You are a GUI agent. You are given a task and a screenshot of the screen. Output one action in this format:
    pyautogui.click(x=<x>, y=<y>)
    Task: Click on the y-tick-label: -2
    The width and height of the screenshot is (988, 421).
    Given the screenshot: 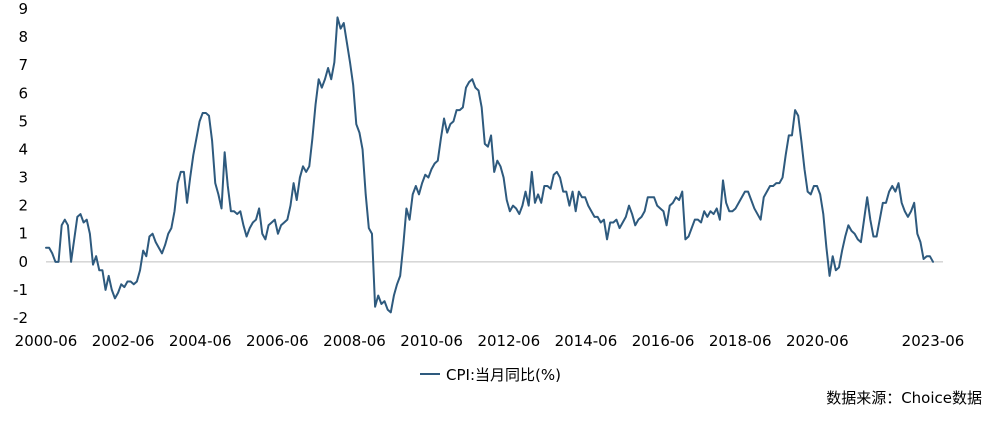 What is the action you would take?
    pyautogui.click(x=20, y=318)
    